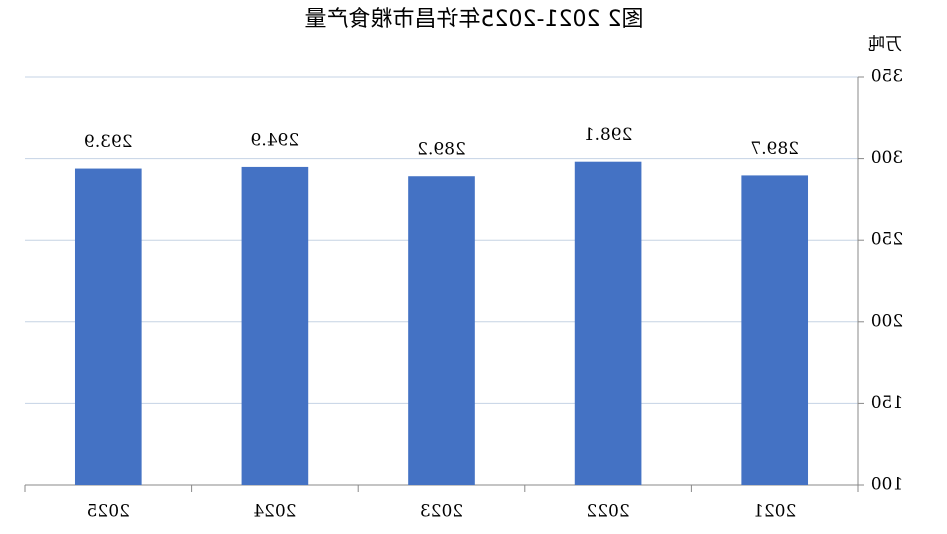  I want to click on x-tick-label: 2025, so click(108, 512).